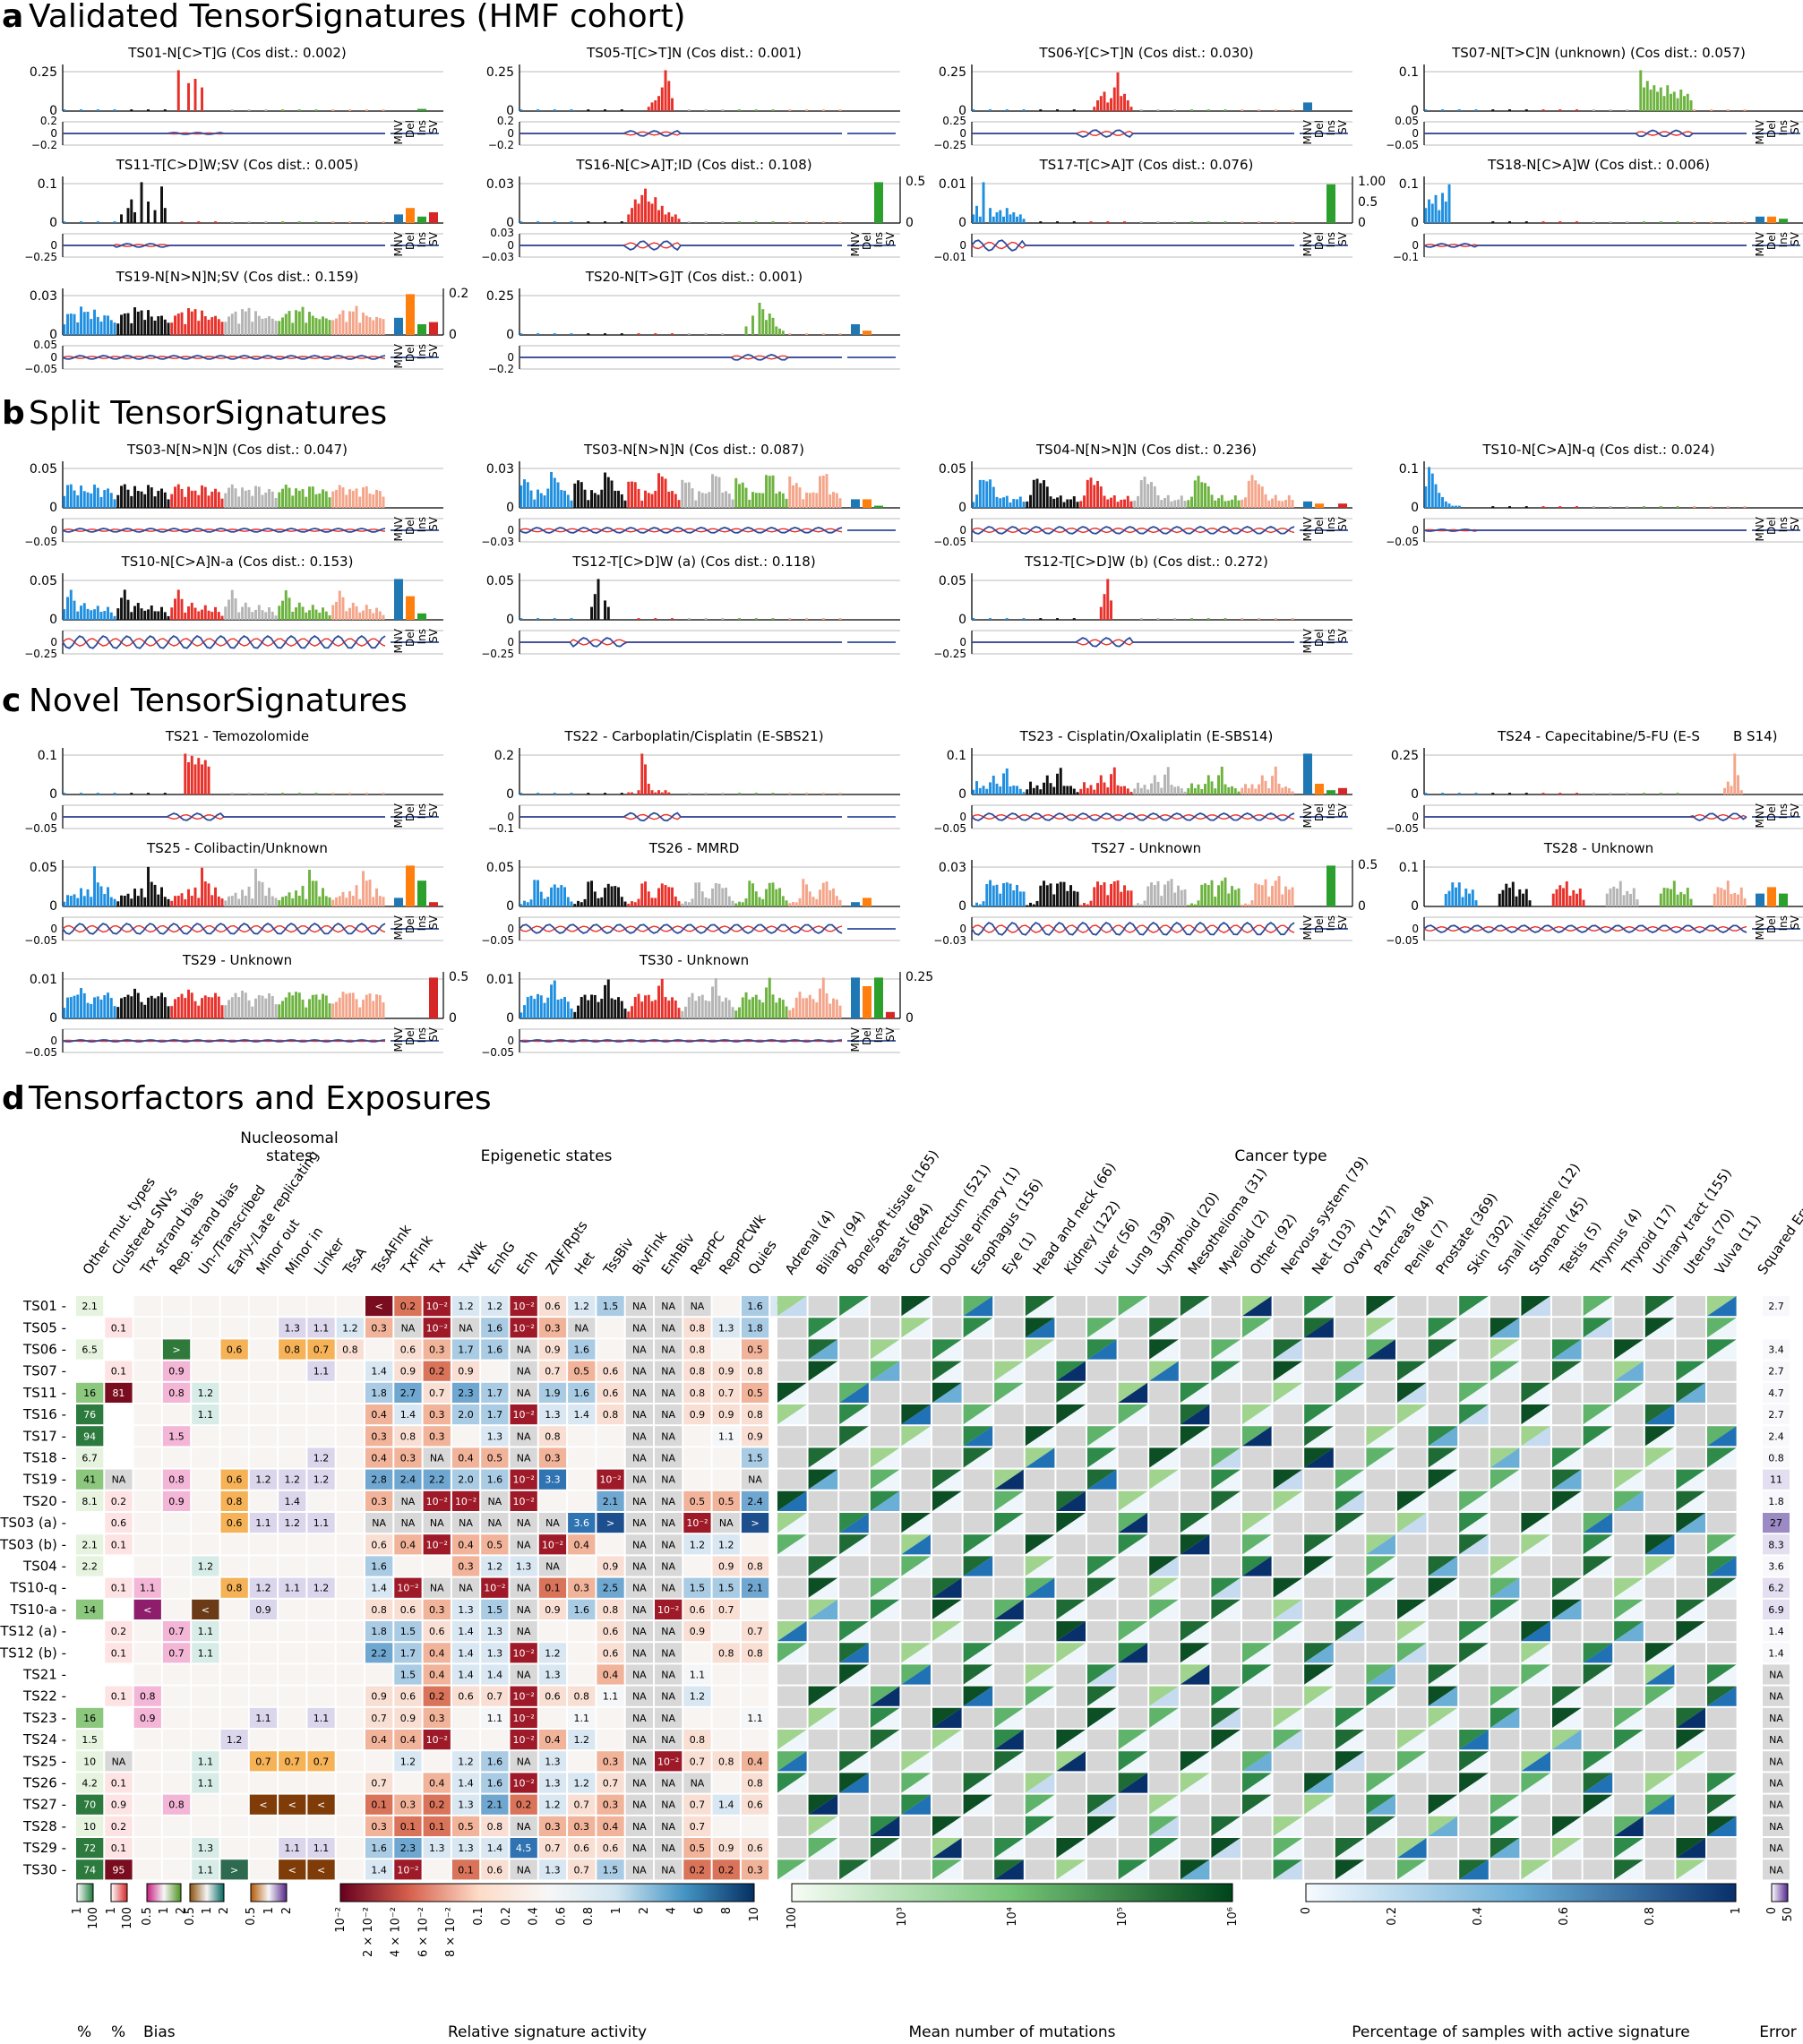 The width and height of the screenshot is (1803, 2044). Describe the element at coordinates (694, 53) in the screenshot. I see `panel-title: TS05-T[C>T]N (Cos dist.: 0.001)` at that location.